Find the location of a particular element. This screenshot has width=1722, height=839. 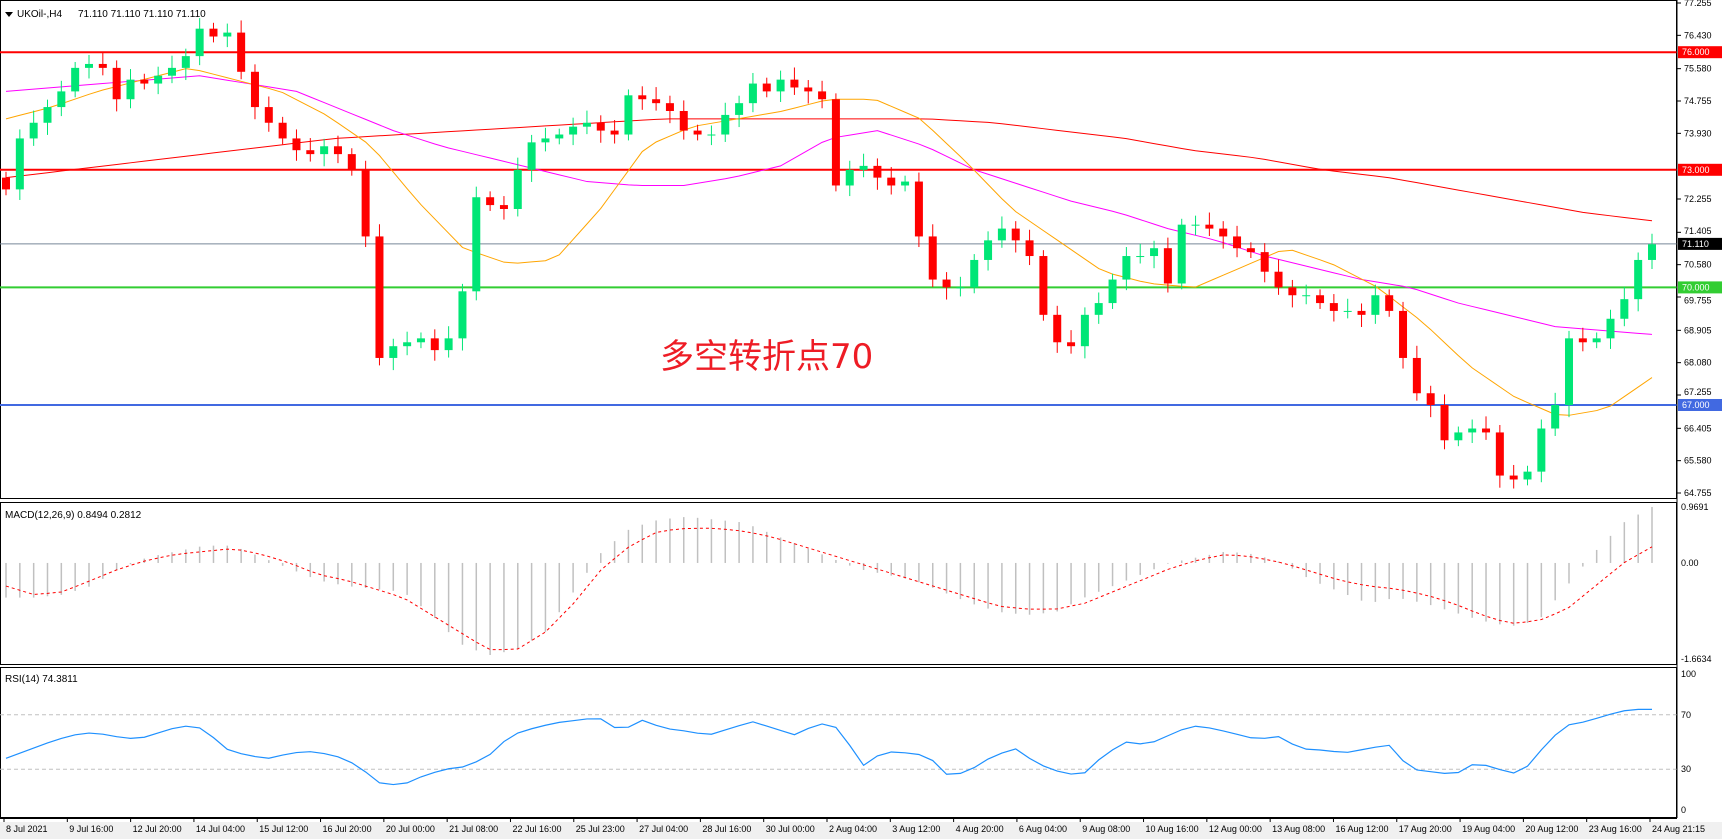

price-tick-label: 64.755 is located at coordinates (1698, 493).